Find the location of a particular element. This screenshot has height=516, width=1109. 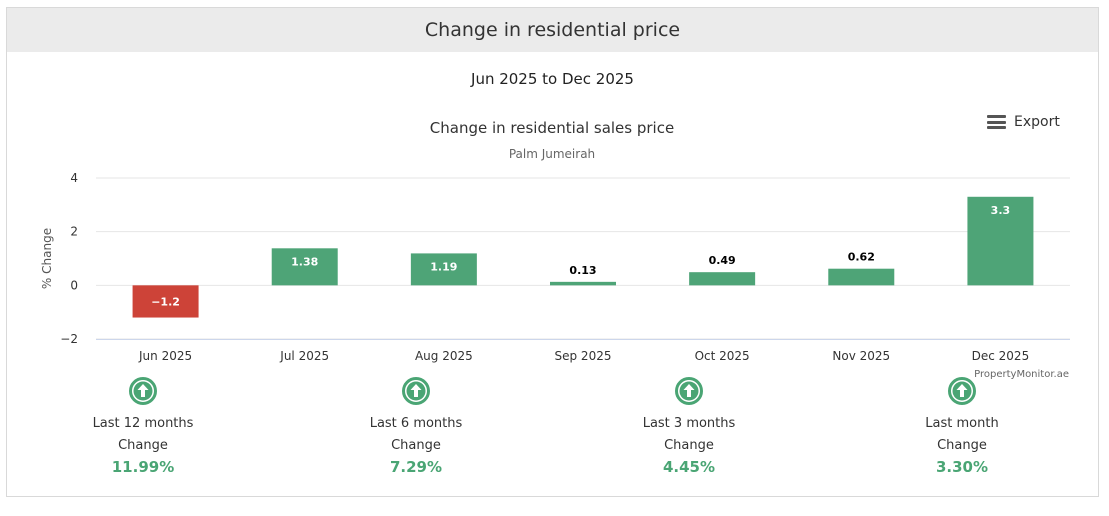

x-tick-label: Sep 2025 is located at coordinates (583, 356).